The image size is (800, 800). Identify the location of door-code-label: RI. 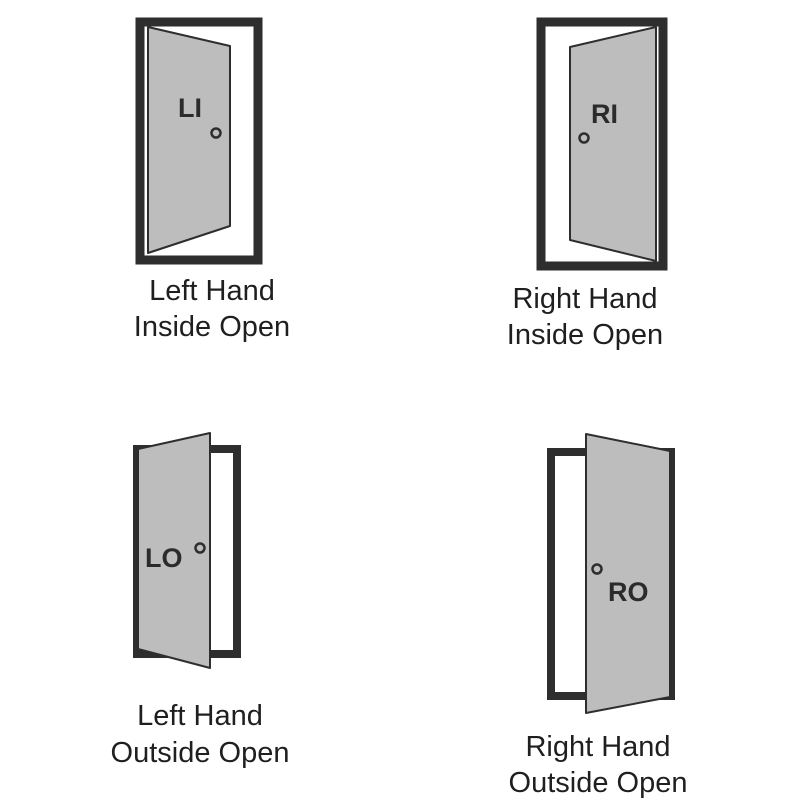
(604, 114).